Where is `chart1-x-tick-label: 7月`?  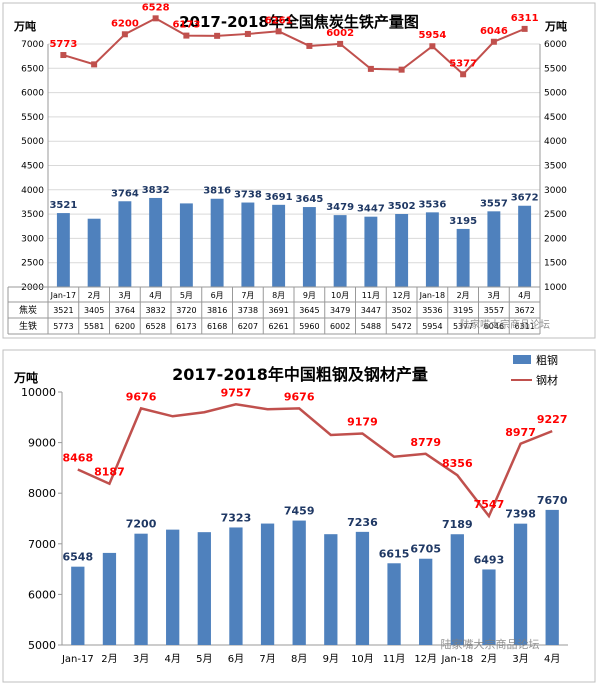 chart1-x-tick-label: 7月 is located at coordinates (247, 295).